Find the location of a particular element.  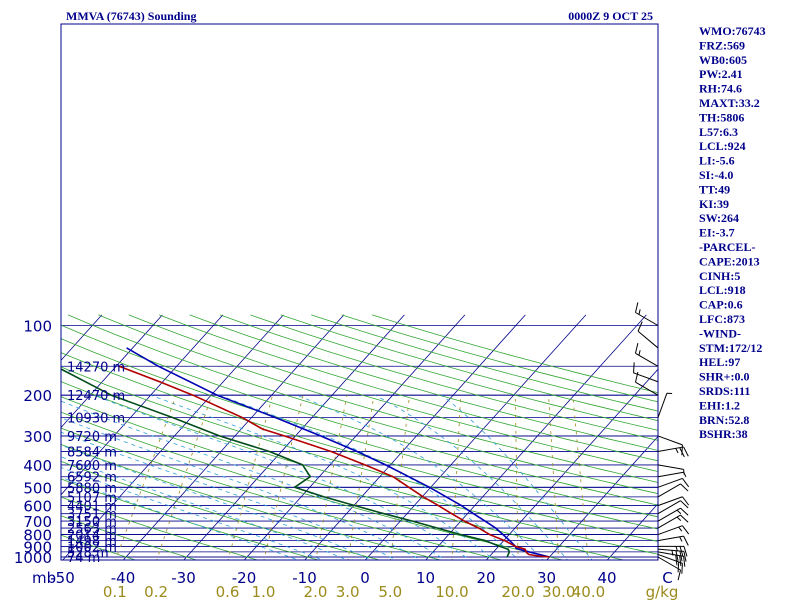

sounding-index: WB0:605 is located at coordinates (723, 60).